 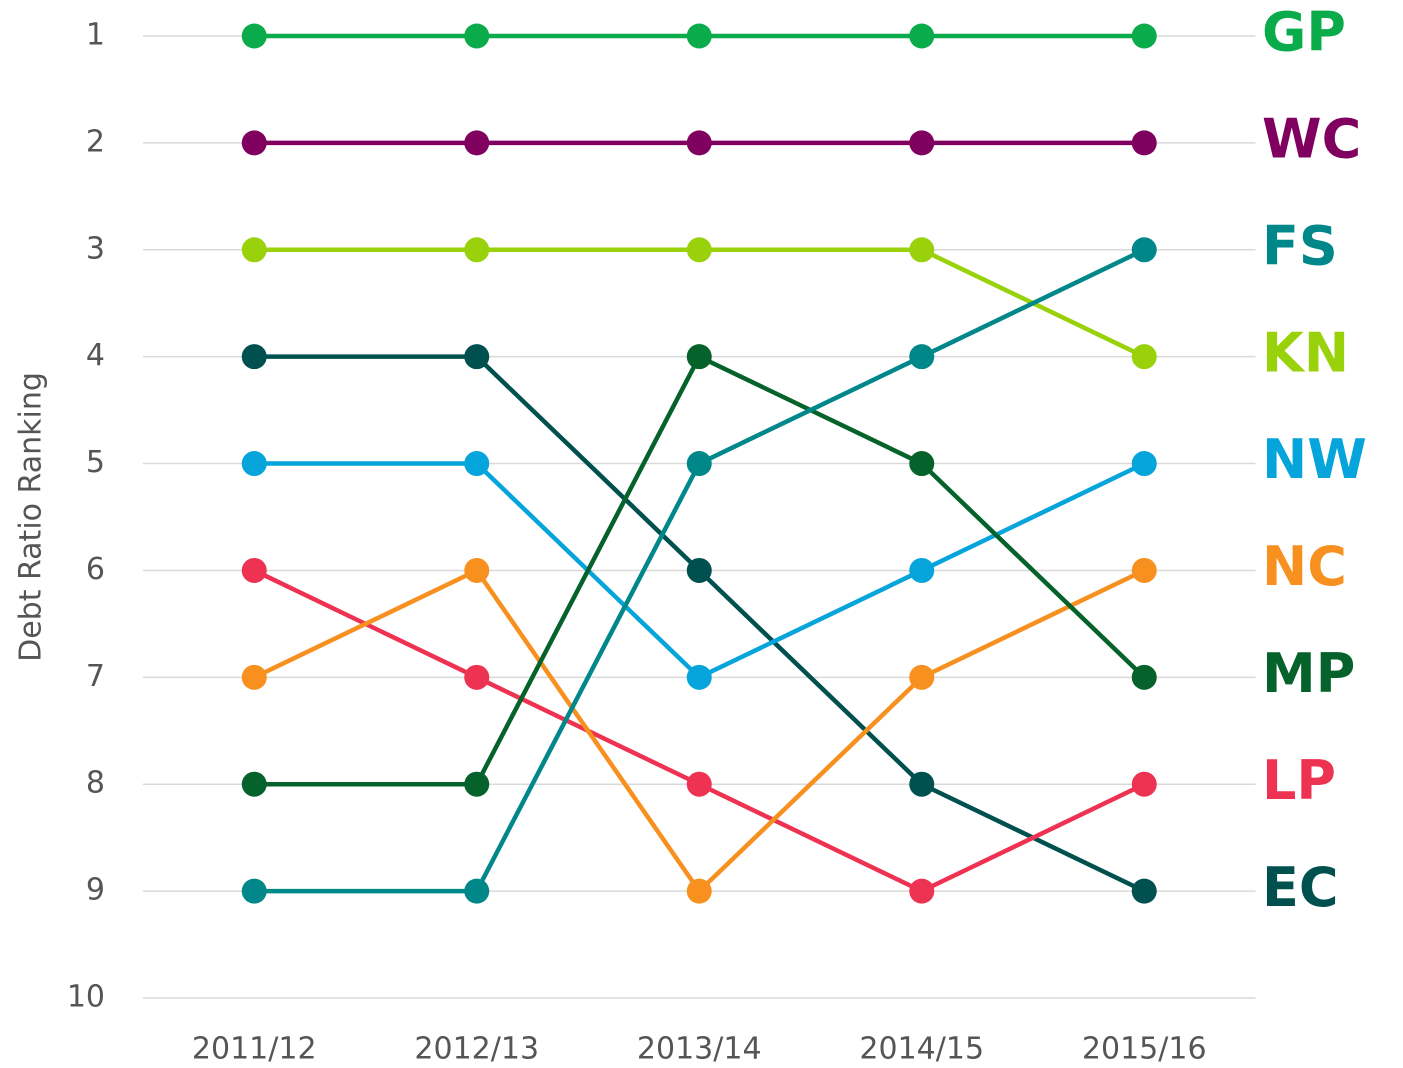 I want to click on x-tick-label: 2011/12, so click(x=254, y=1049).